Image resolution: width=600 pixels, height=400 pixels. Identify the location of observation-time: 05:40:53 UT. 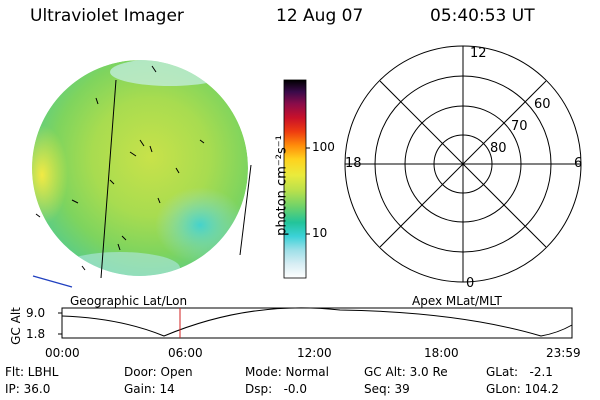
(482, 16).